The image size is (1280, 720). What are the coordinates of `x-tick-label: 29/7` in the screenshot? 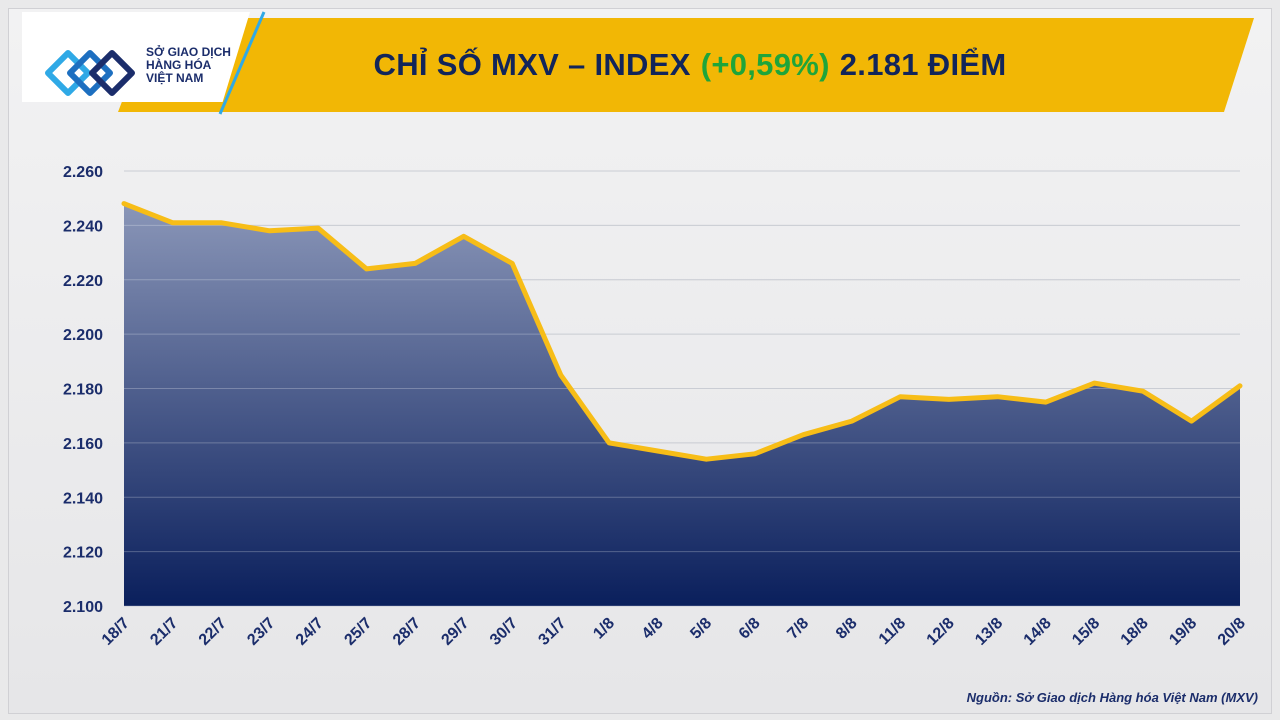 It's located at (455, 632).